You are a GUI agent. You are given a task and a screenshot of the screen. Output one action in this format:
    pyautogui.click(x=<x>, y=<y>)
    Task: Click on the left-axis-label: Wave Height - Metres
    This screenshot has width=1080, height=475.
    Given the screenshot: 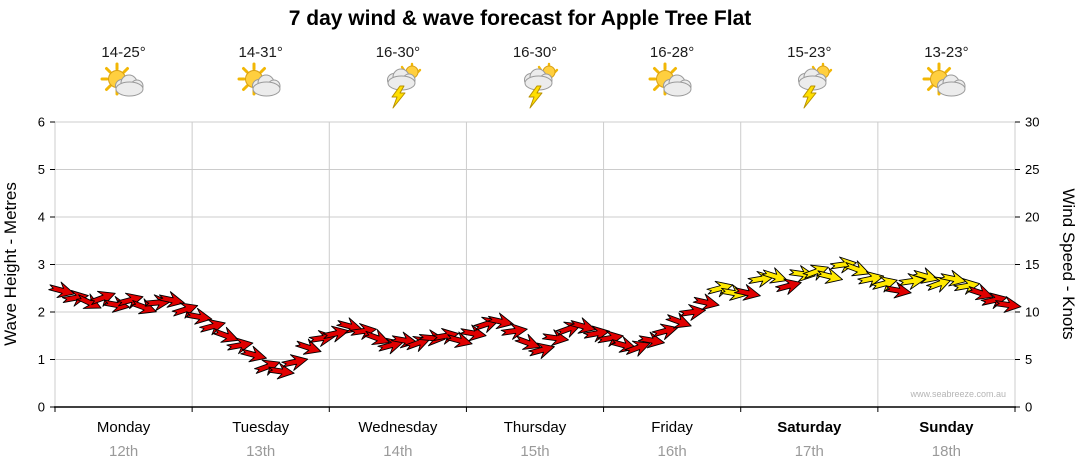 What is the action you would take?
    pyautogui.click(x=10, y=264)
    